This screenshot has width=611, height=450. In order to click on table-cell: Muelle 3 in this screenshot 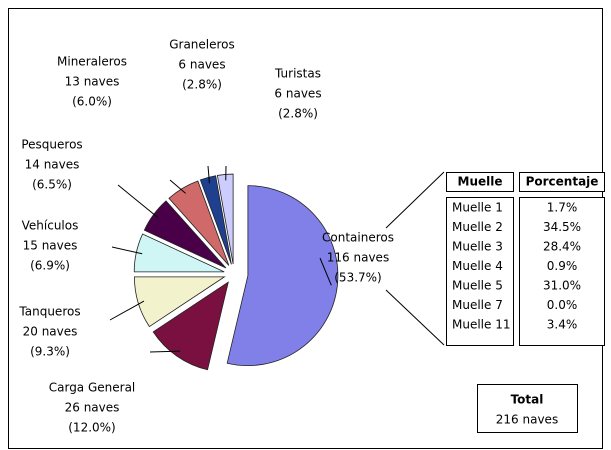, I will do `click(477, 247)`.